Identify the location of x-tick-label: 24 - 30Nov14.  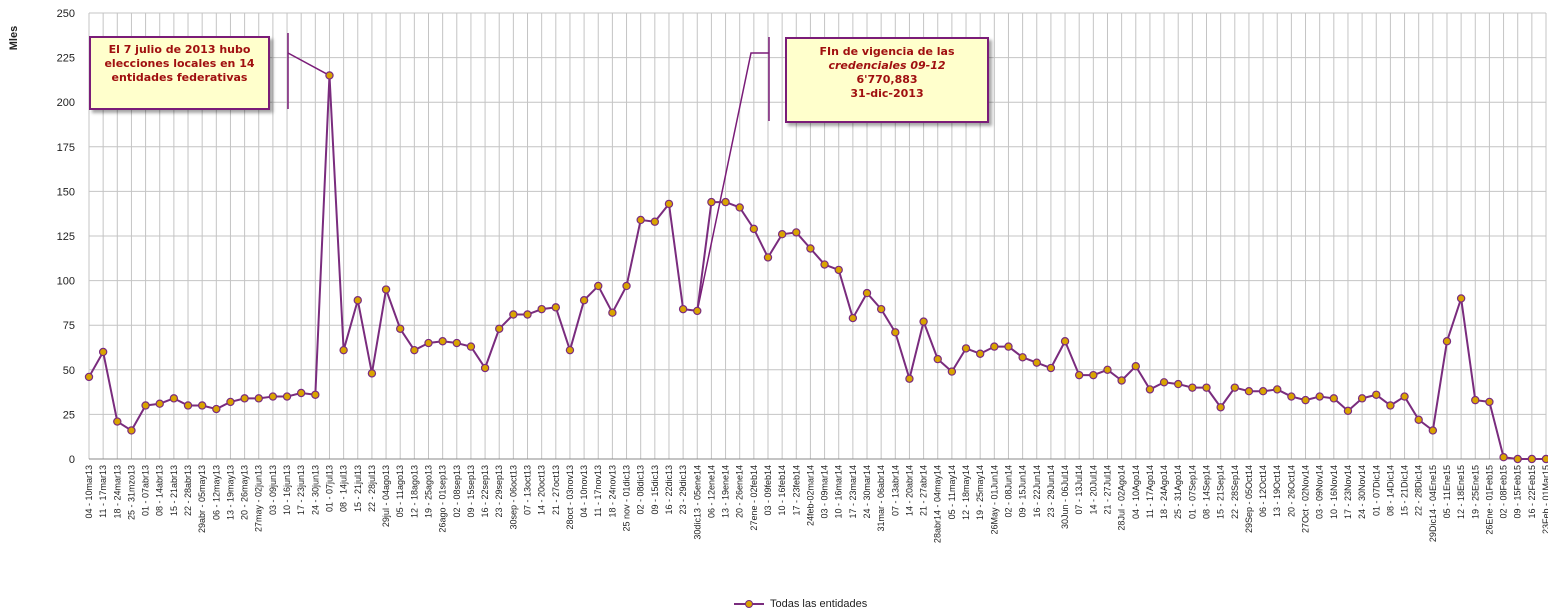
(1362, 492).